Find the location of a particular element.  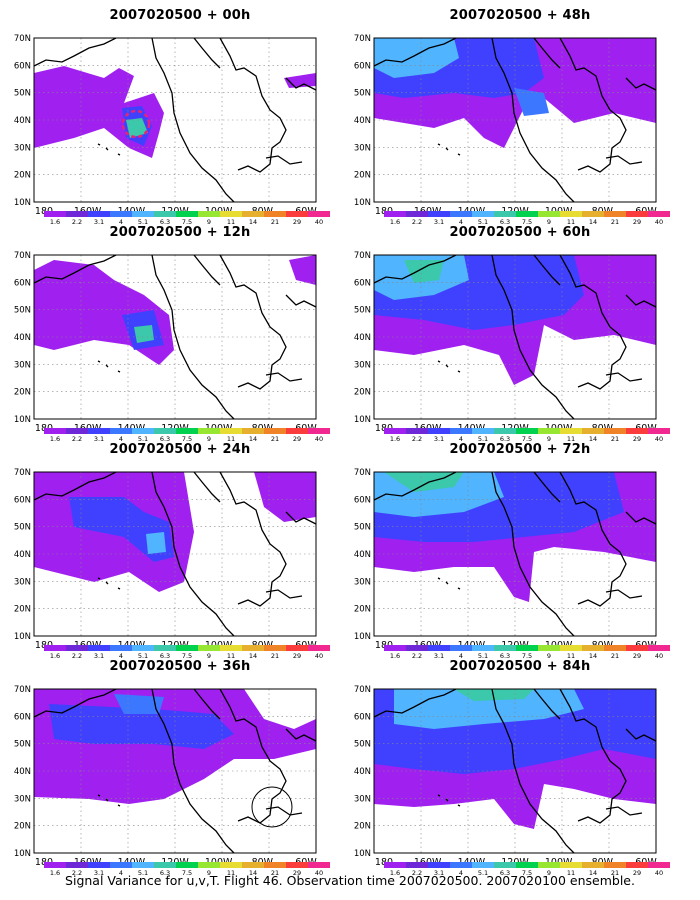

lat-label: 70N is located at coordinates (22, 473).